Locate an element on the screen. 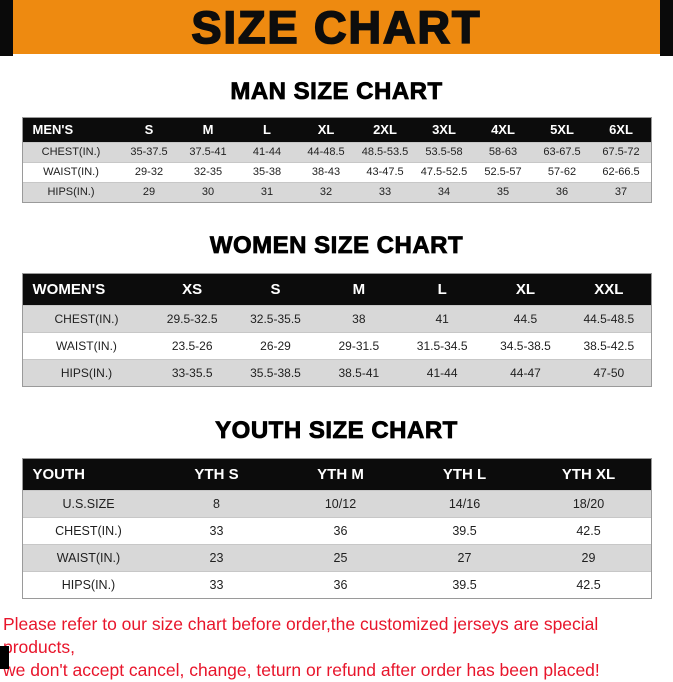 This screenshot has height=682, width=673. page-title: SIZE CHART is located at coordinates (336, 27).